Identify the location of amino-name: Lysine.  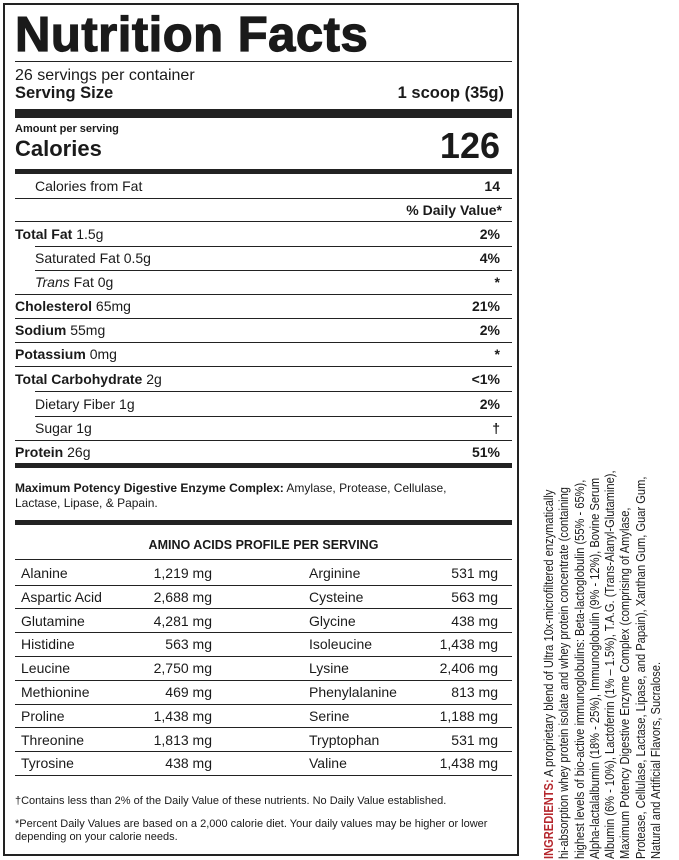
(329, 668).